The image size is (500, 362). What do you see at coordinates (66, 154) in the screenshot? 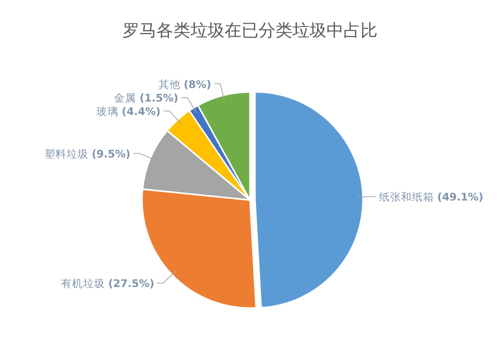
I see `slice-label: 塑料垃圾` at bounding box center [66, 154].